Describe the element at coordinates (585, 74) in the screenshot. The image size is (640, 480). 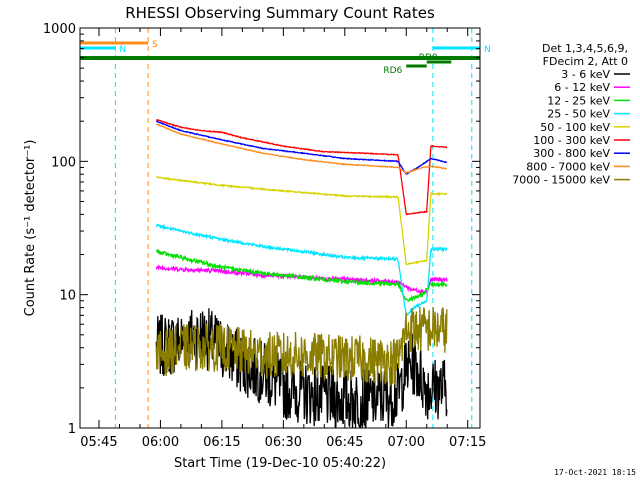
I see `legend-entry-label: 3 - 6 keV` at that location.